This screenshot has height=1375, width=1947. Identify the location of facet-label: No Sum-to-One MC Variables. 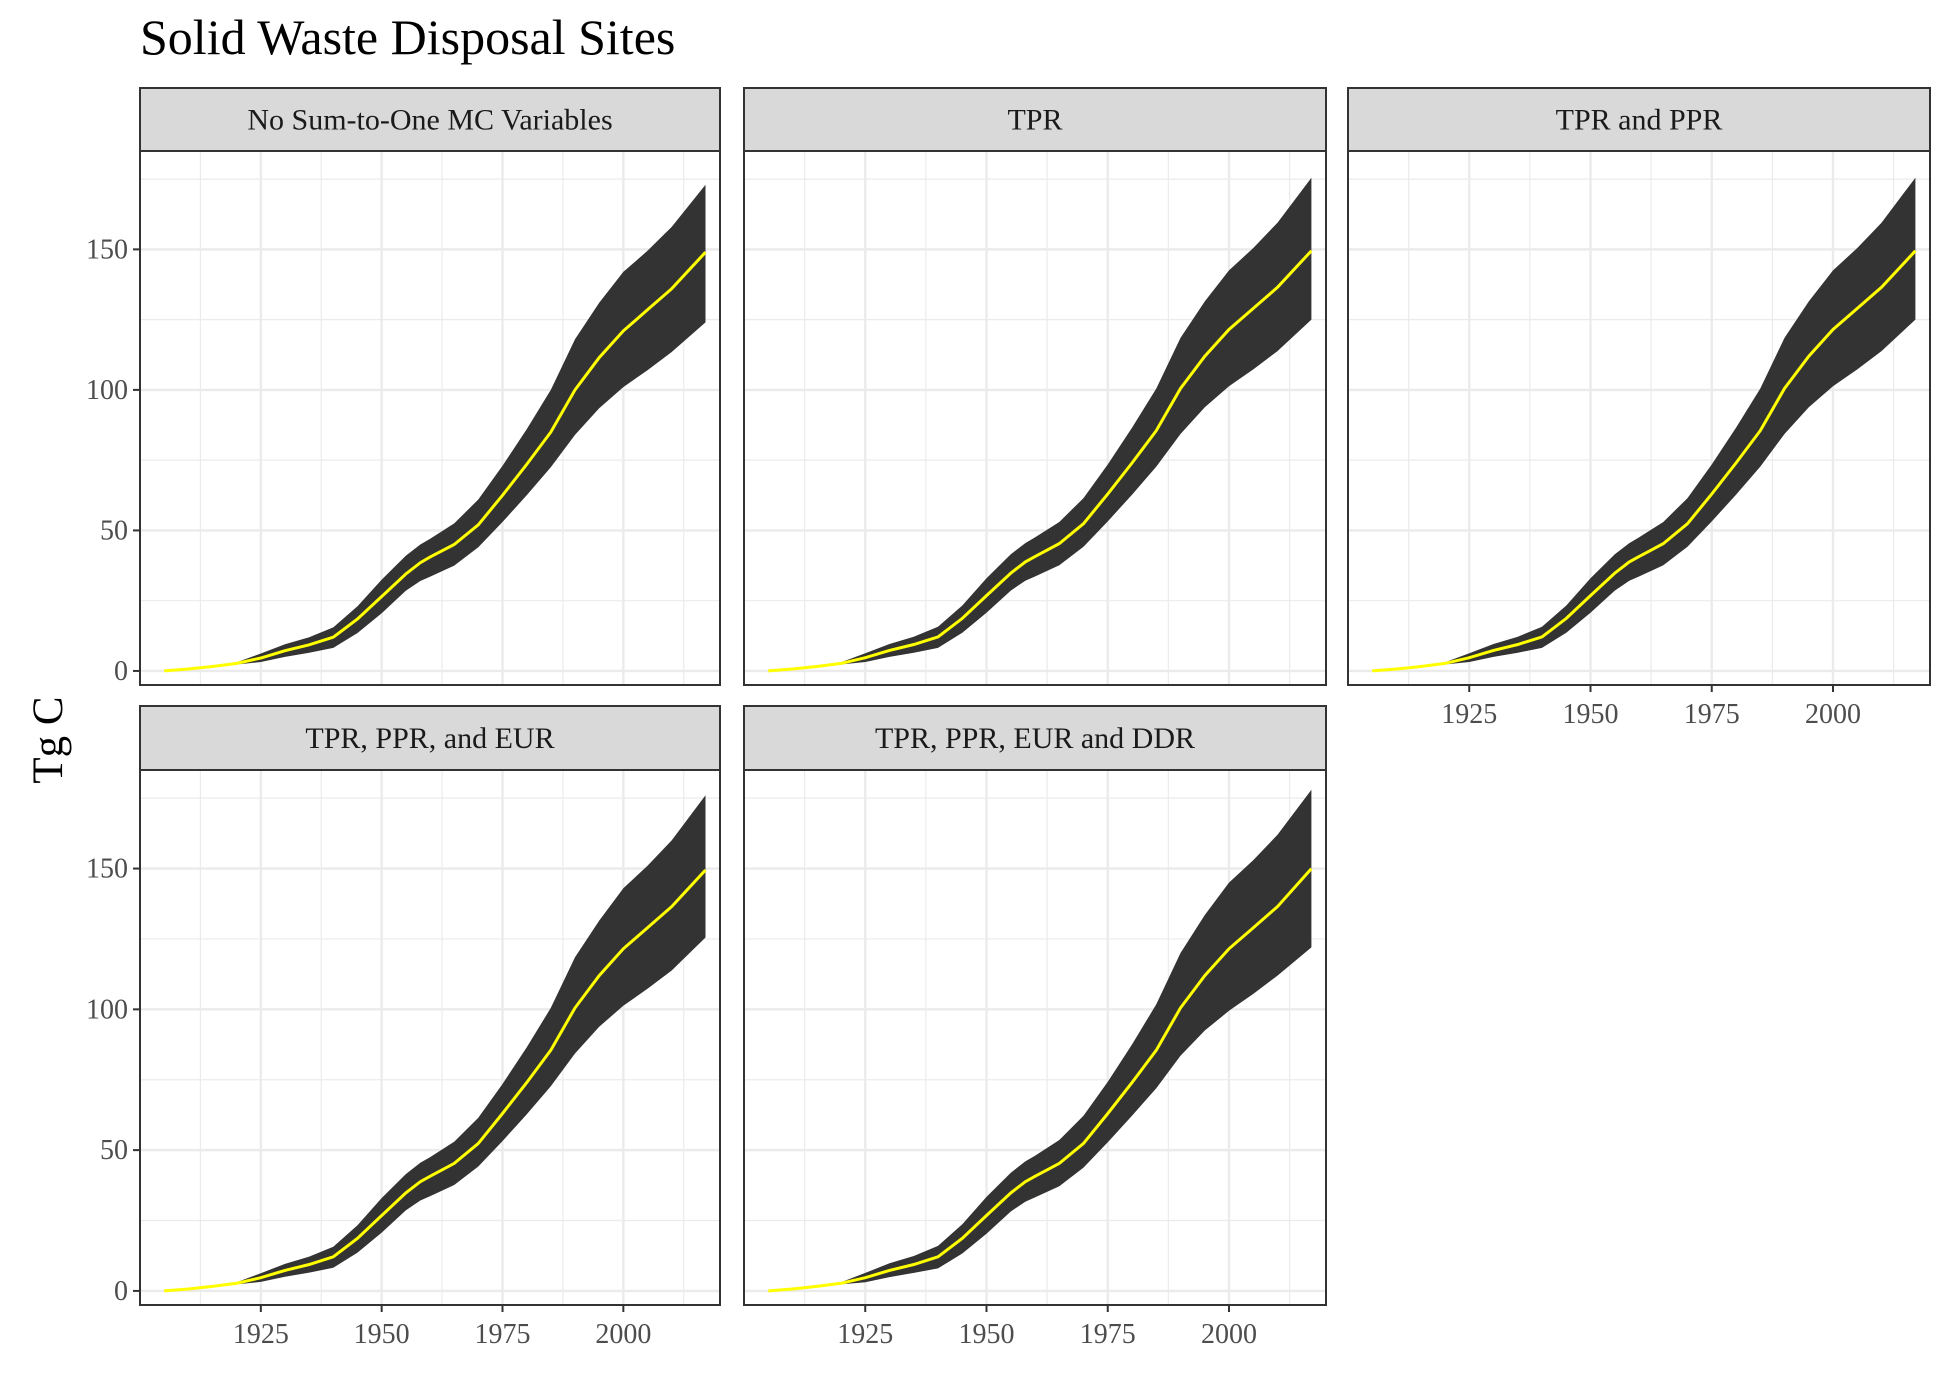
(429, 120).